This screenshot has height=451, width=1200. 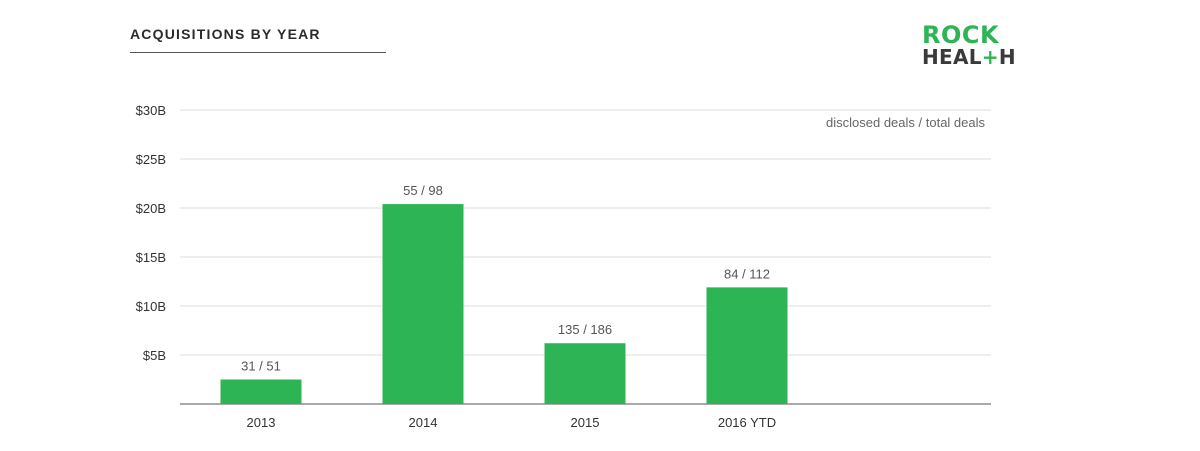 I want to click on logo-line-2: HEAL+H, so click(x=969, y=57).